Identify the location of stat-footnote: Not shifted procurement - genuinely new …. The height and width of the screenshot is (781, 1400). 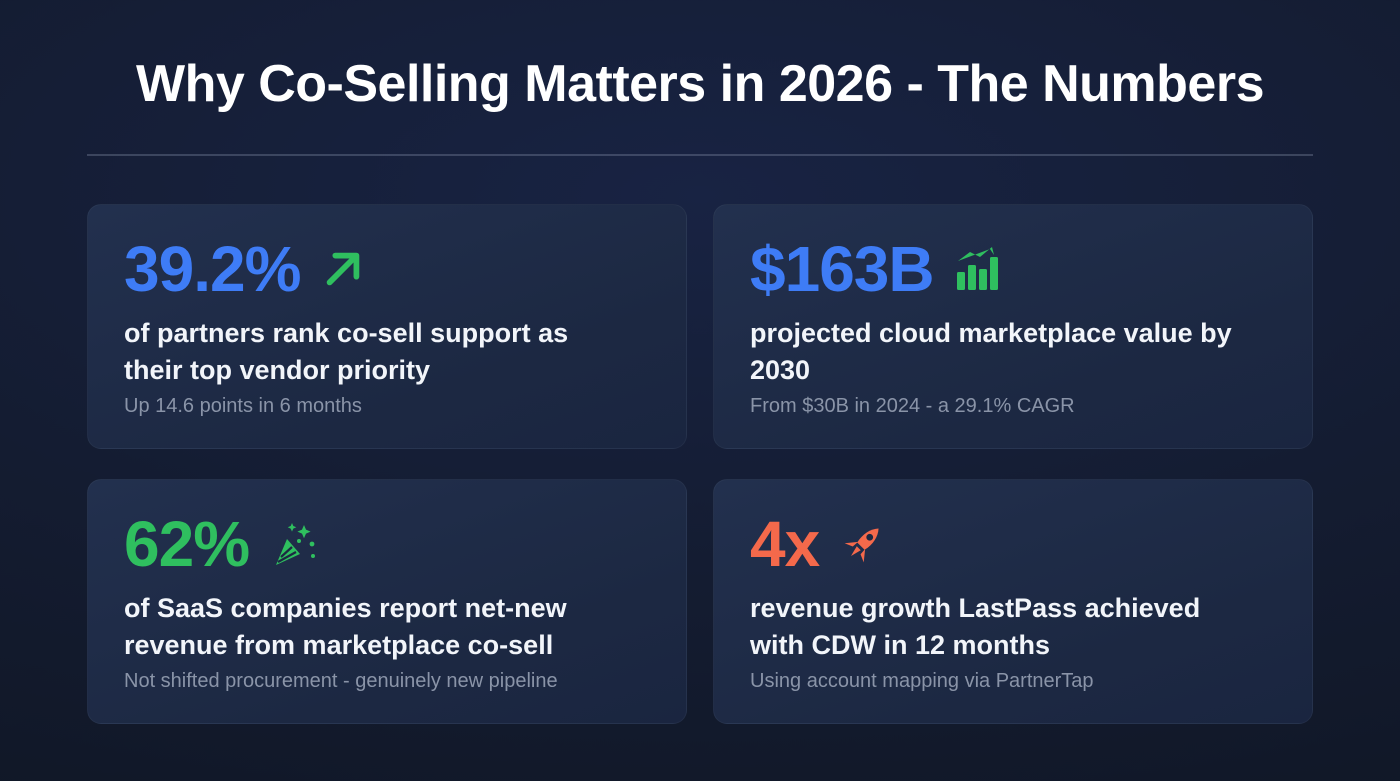
(341, 681).